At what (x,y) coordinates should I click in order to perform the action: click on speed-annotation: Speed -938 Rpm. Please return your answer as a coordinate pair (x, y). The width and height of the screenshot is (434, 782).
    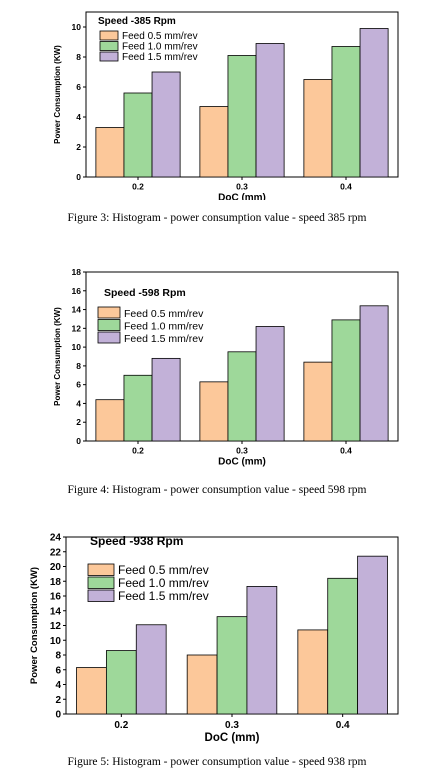
    Looking at the image, I should click on (136, 541).